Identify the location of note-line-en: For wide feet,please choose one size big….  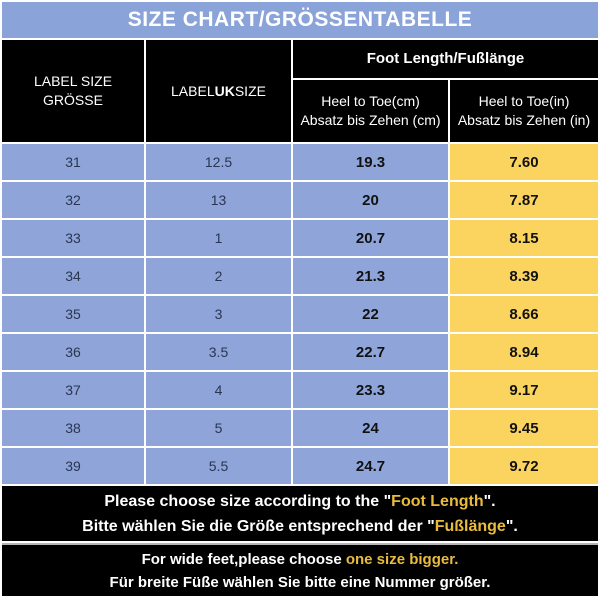
(300, 559).